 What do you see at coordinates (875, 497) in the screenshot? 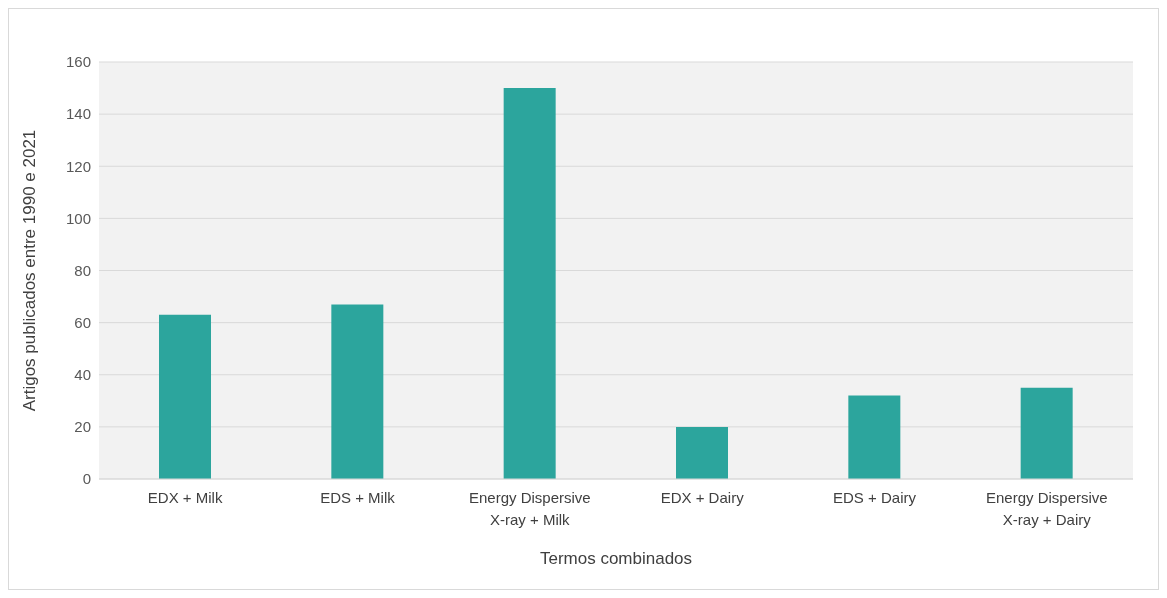
I see `x-tick-label: EDS + Dairy` at bounding box center [875, 497].